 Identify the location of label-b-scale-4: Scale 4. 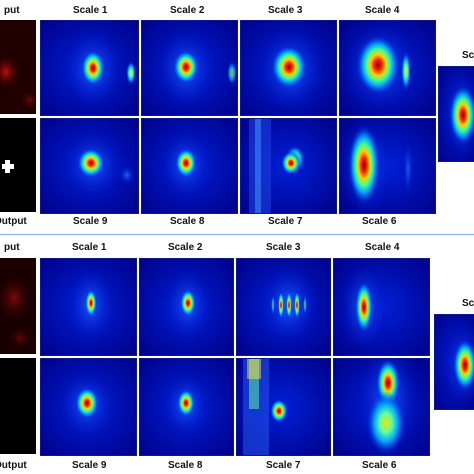
(382, 247).